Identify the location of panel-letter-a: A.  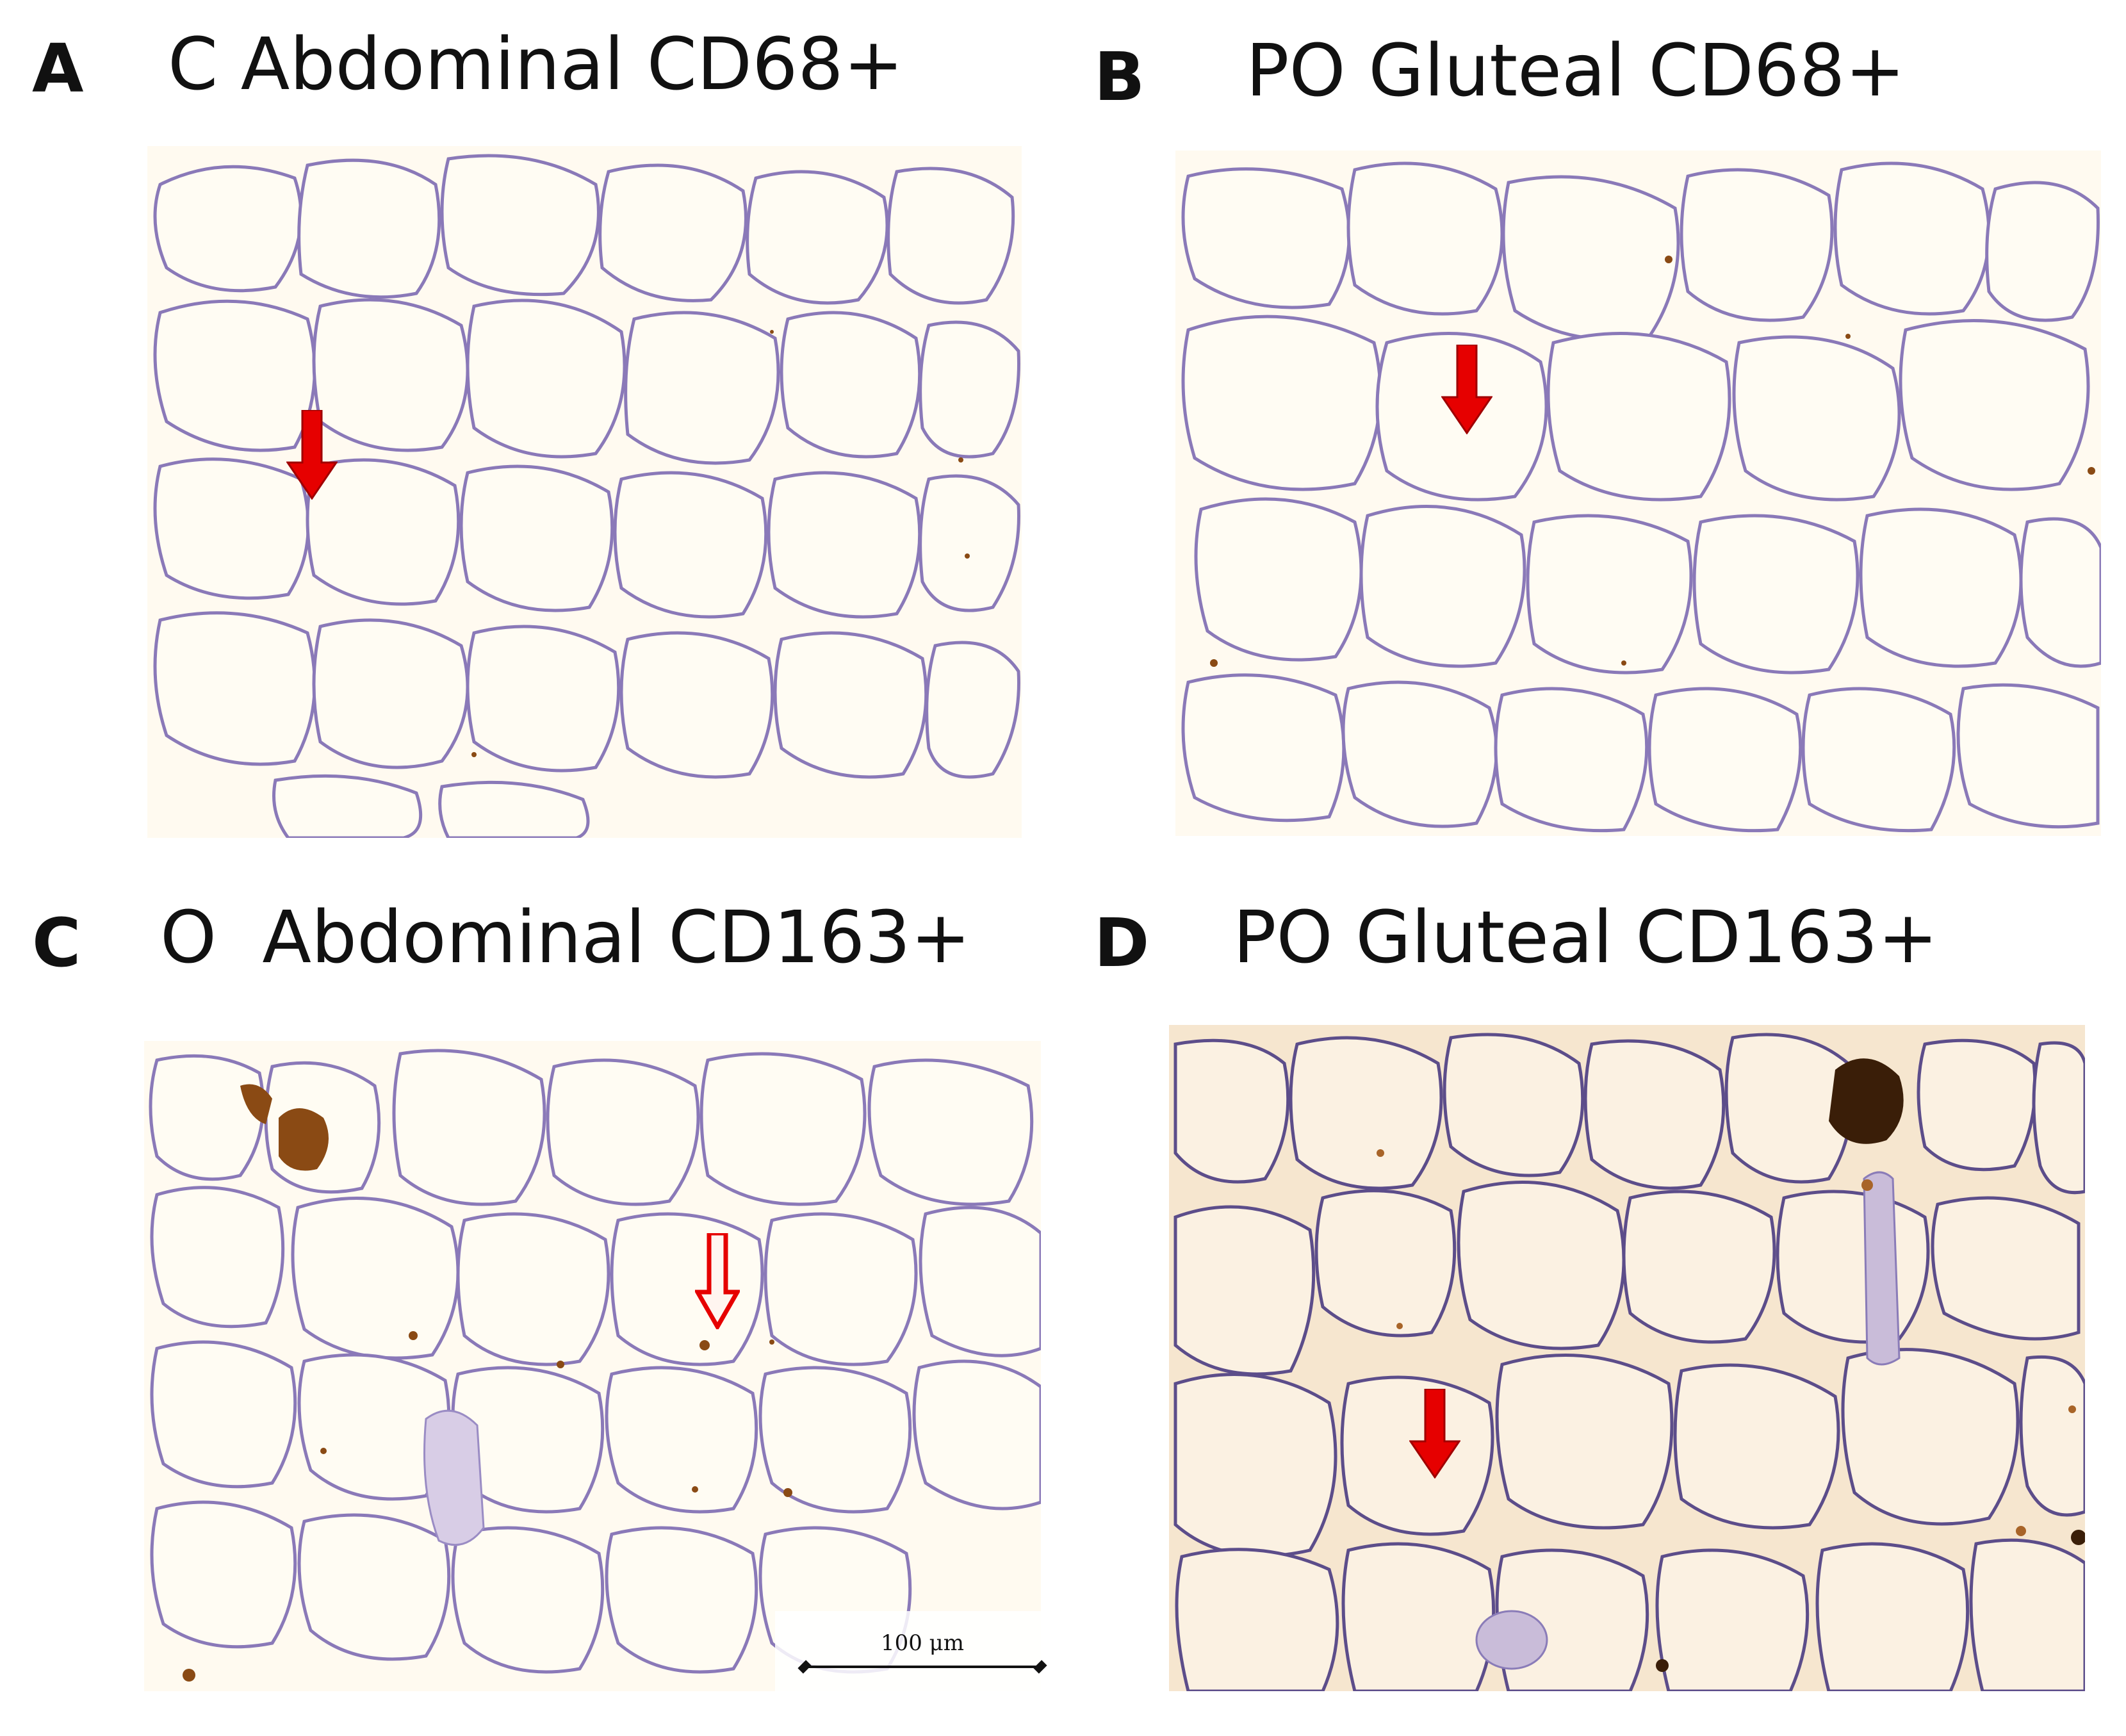
(58, 68).